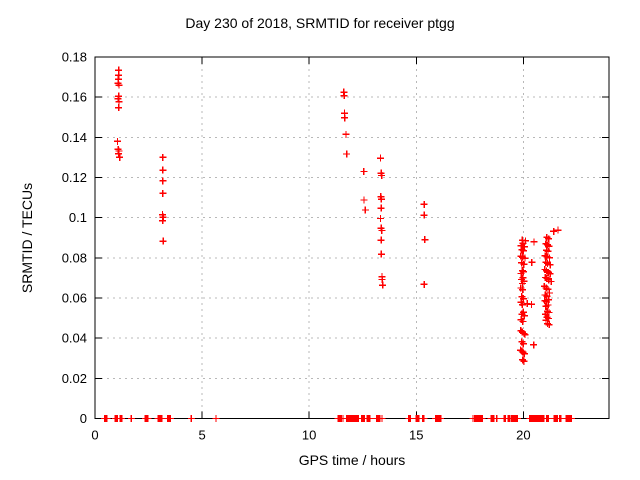 The image size is (640, 480). Describe the element at coordinates (416, 435) in the screenshot. I see `svg-text: 15` at that location.